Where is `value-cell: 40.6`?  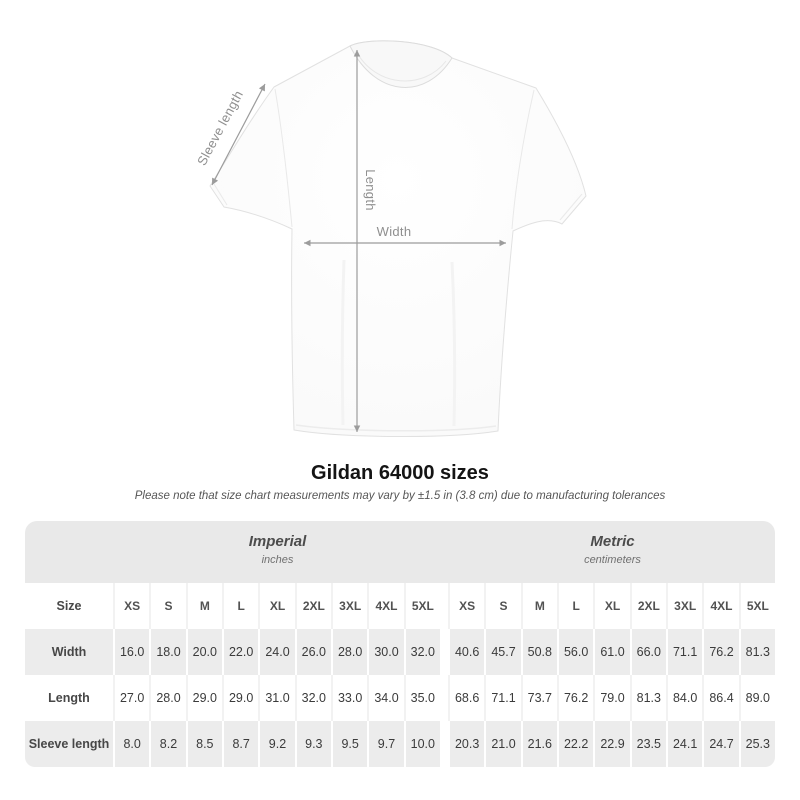
value-cell: 40.6 is located at coordinates (467, 651).